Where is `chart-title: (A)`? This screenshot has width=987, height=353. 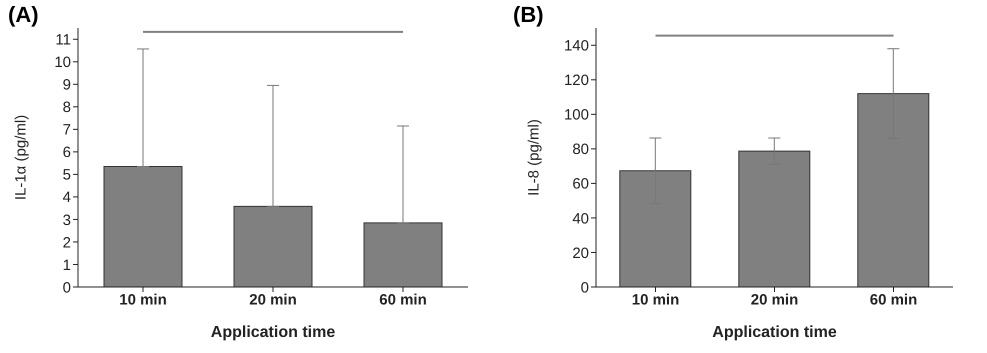 chart-title: (A) is located at coordinates (23, 15).